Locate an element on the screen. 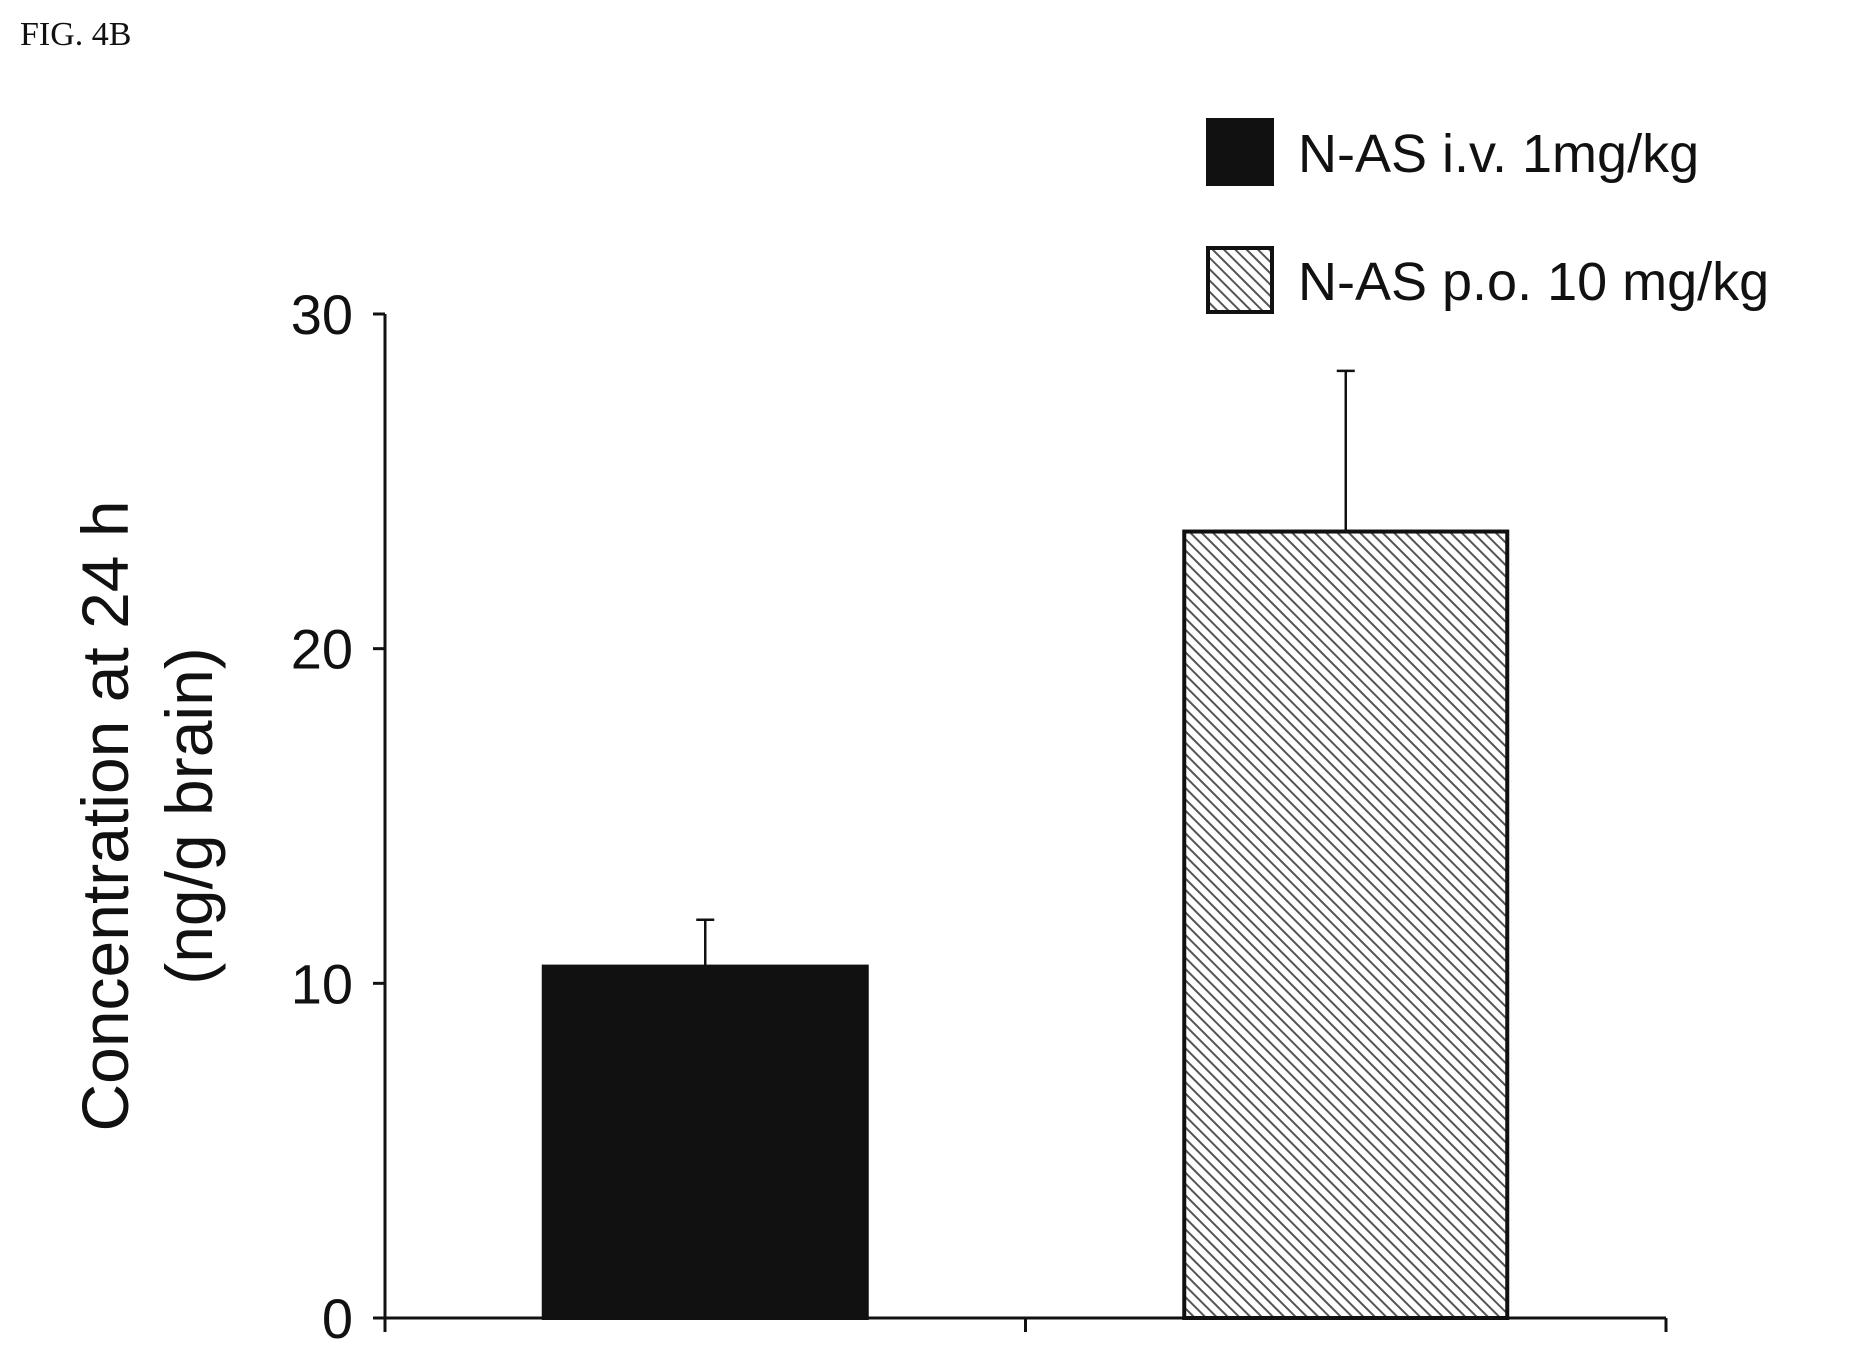 The image size is (1864, 1351). y-axis-title-line: Concentration at 24 h is located at coordinates (105, 815).